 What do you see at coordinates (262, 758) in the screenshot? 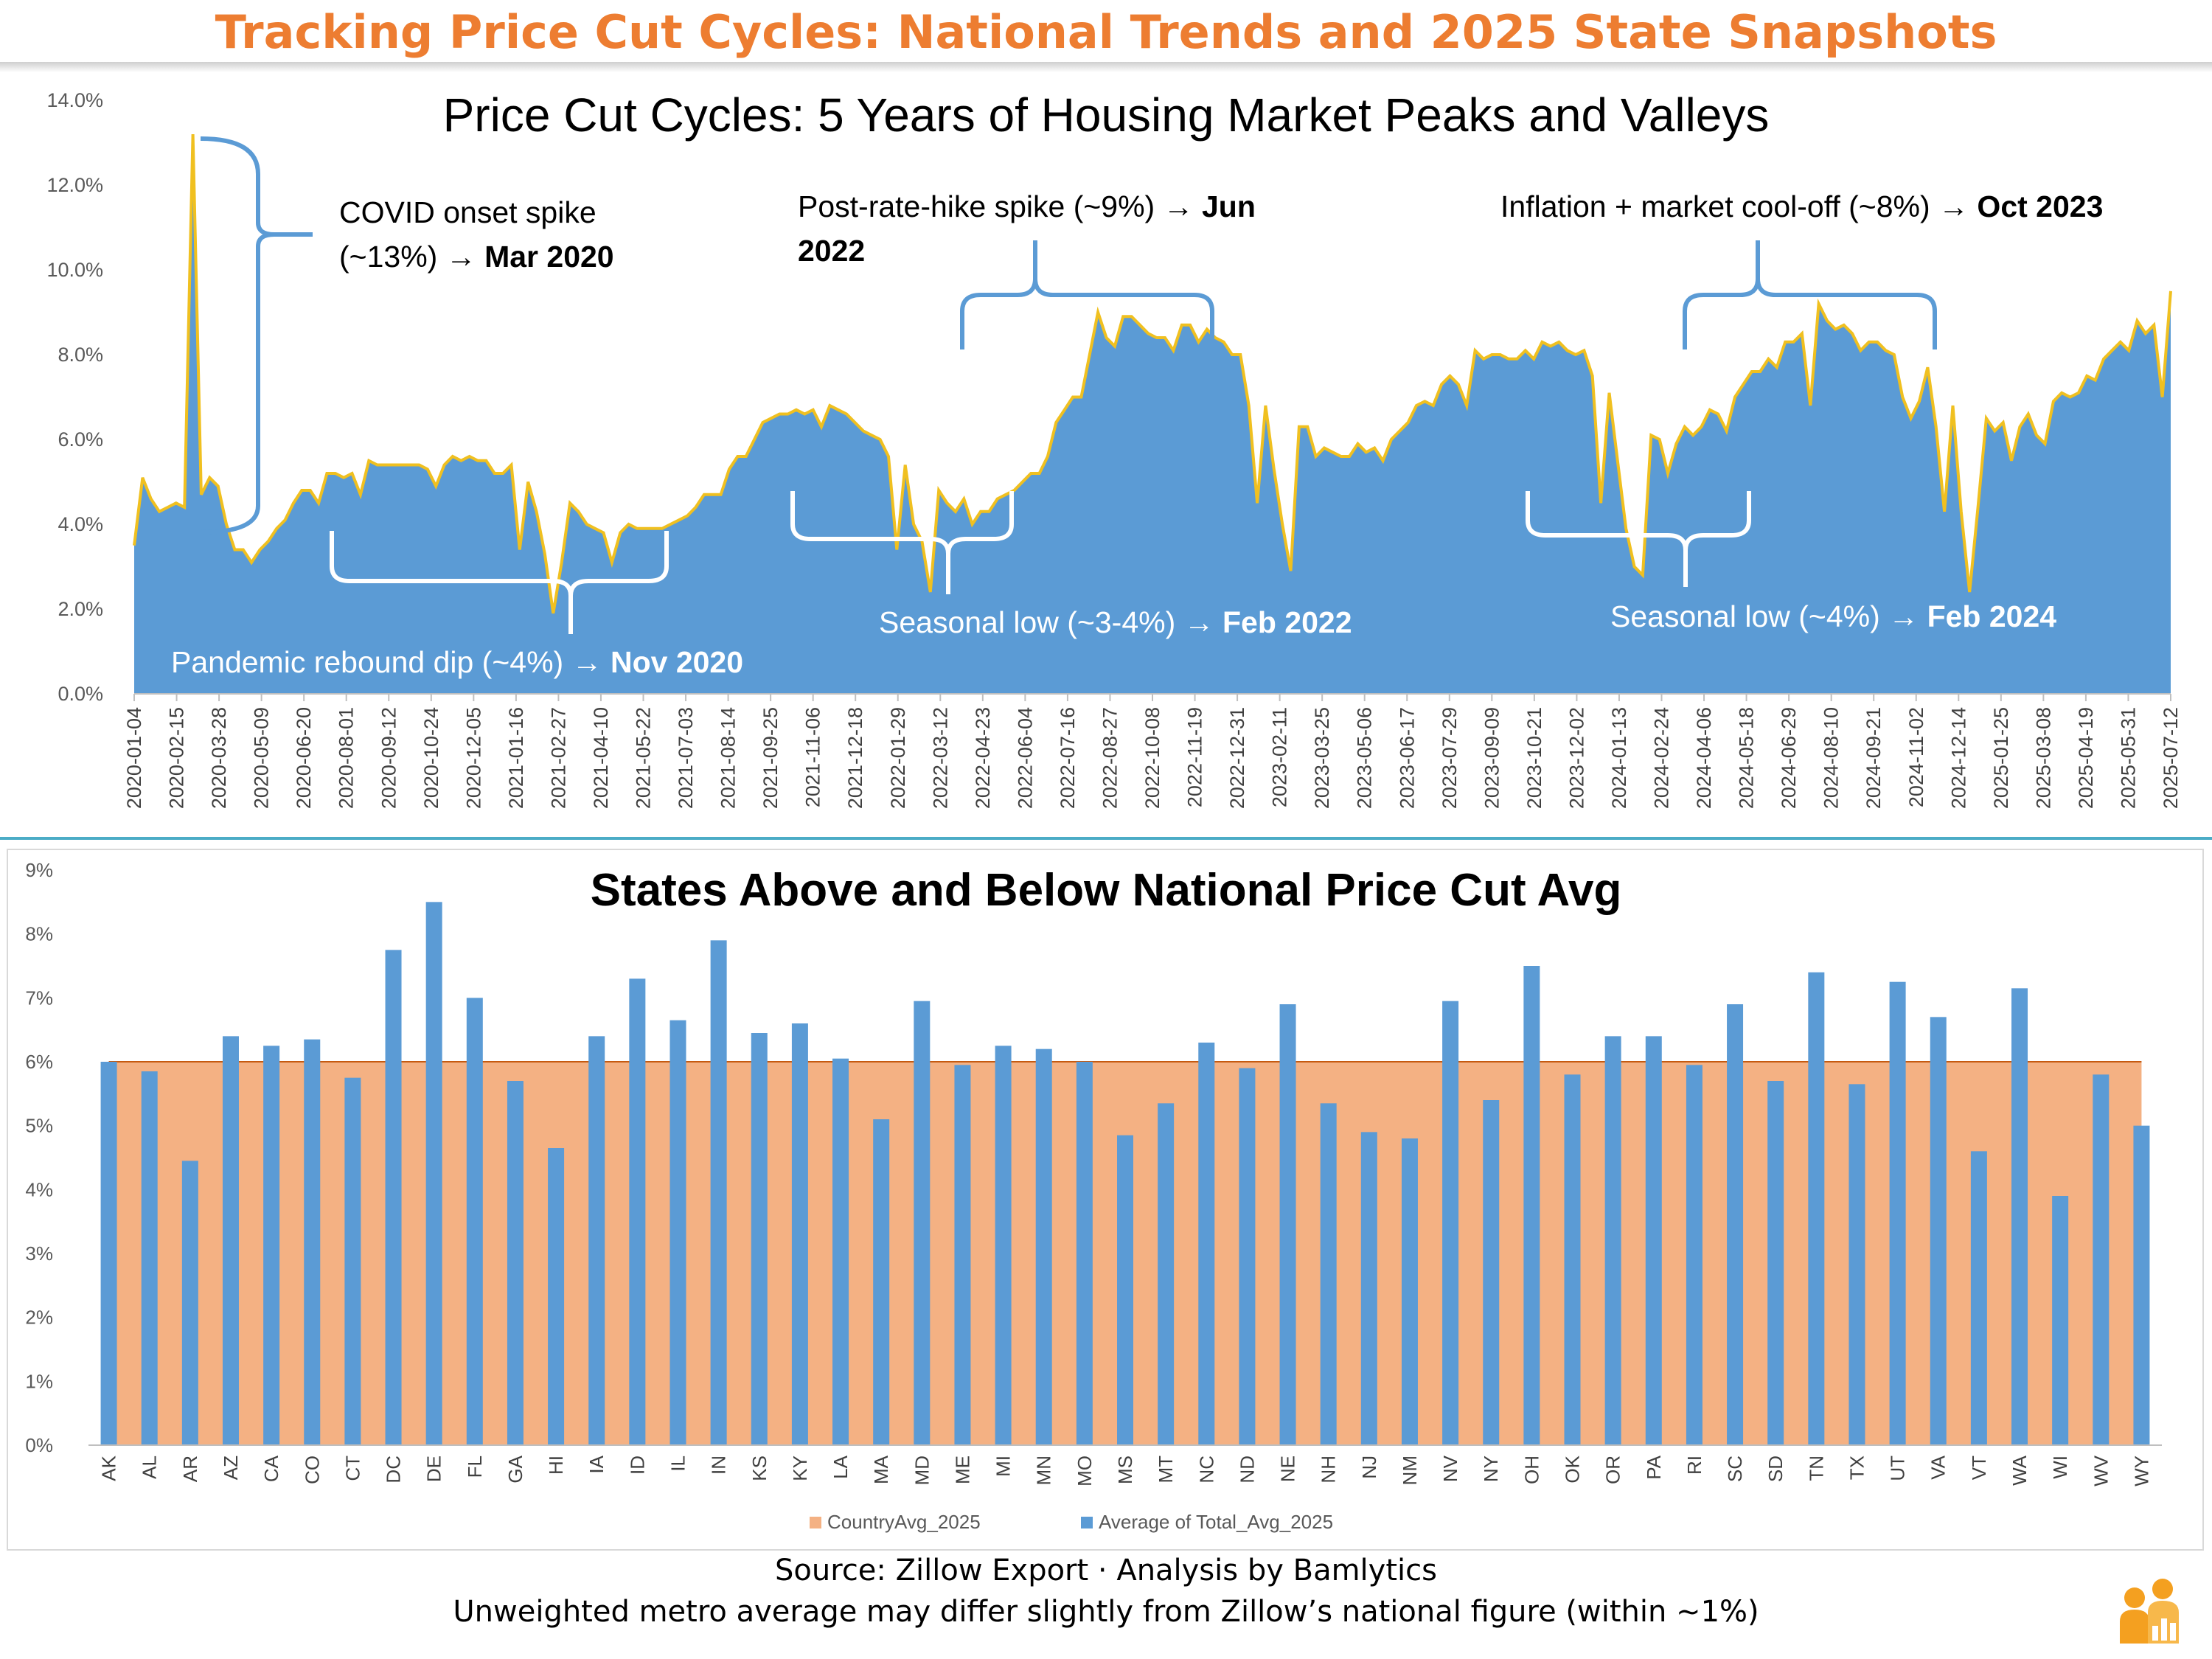
I see `x-tick-label: 2020-05-09` at bounding box center [262, 758].